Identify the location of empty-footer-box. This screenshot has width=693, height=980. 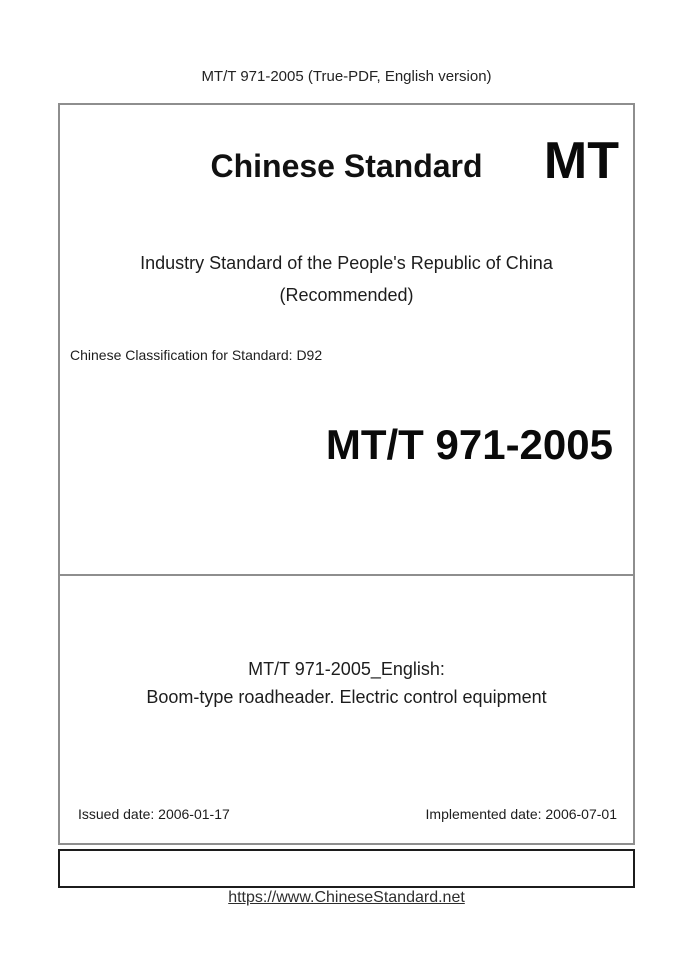
(346, 868).